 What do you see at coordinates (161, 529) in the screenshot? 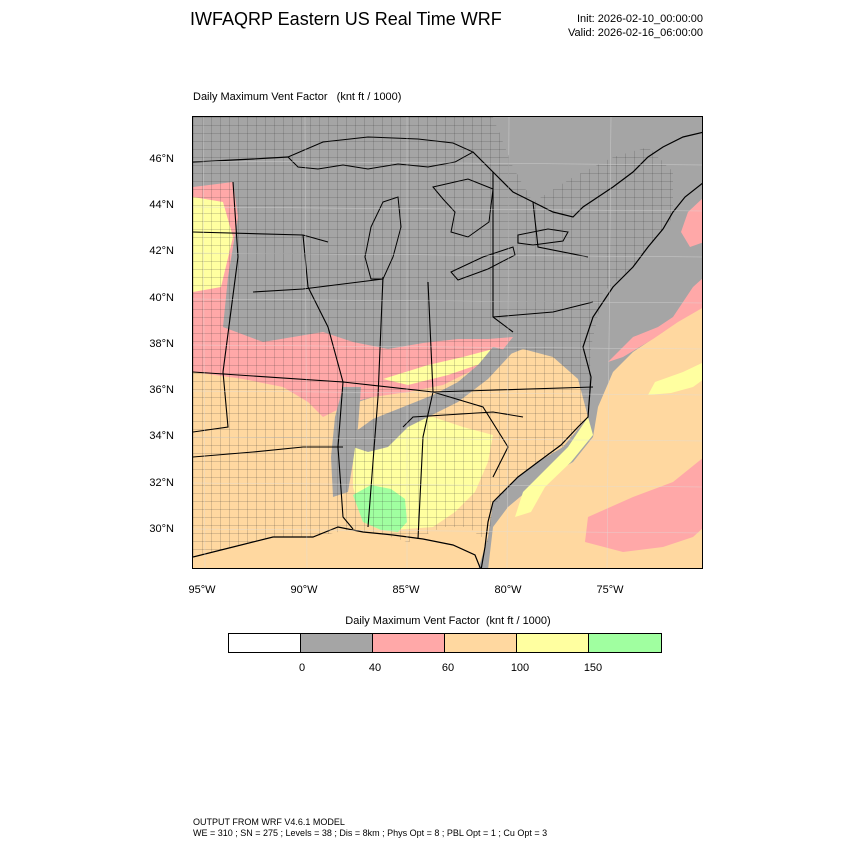
I see `lat-label-30n: 30°N` at bounding box center [161, 529].